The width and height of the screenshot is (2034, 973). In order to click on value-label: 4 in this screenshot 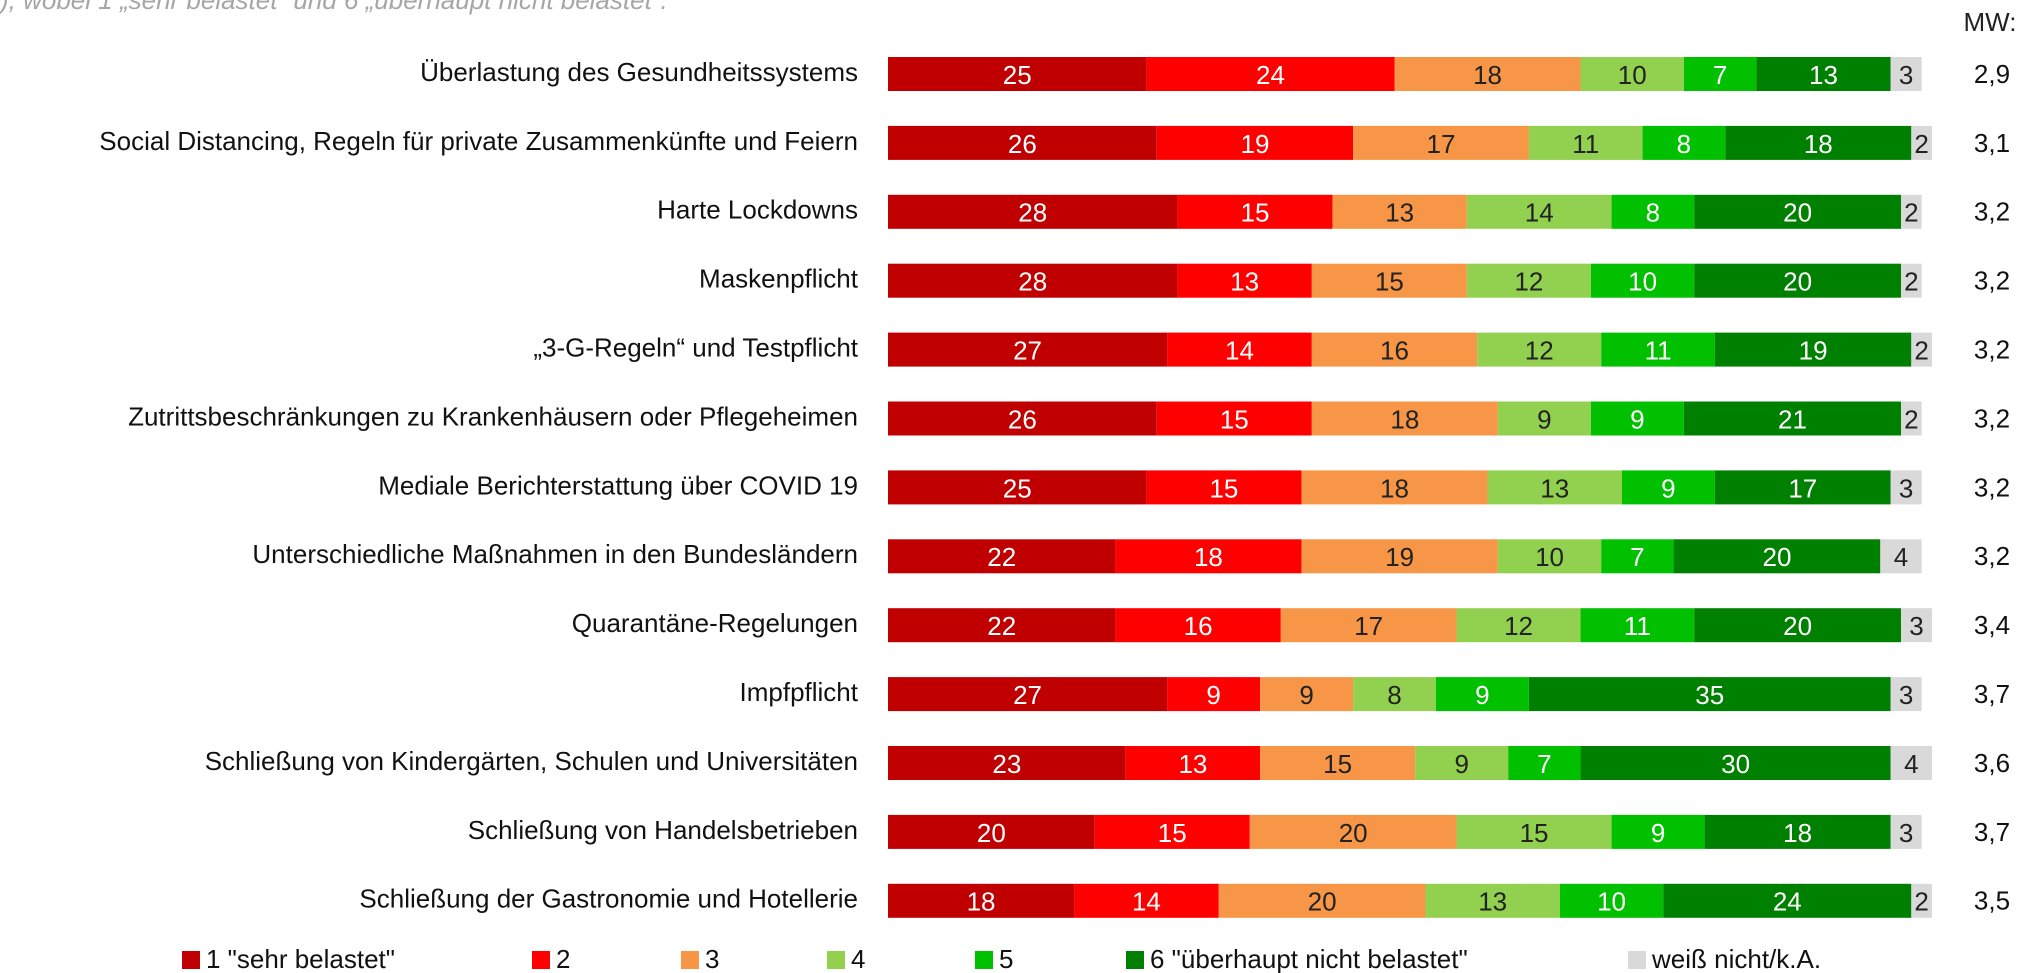, I will do `click(1901, 557)`.